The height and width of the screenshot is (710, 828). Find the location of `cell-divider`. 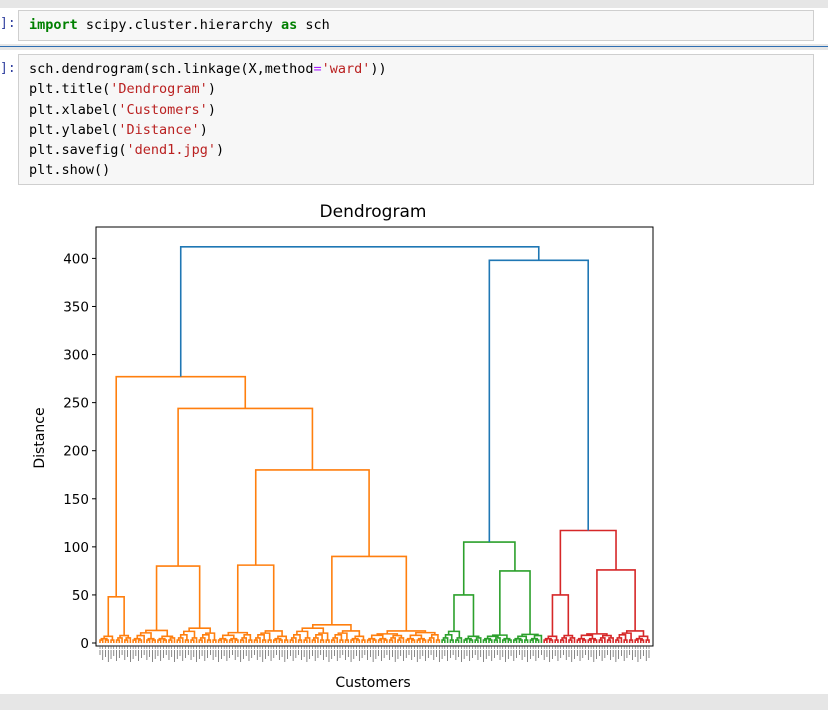

cell-divider is located at coordinates (414, 46).